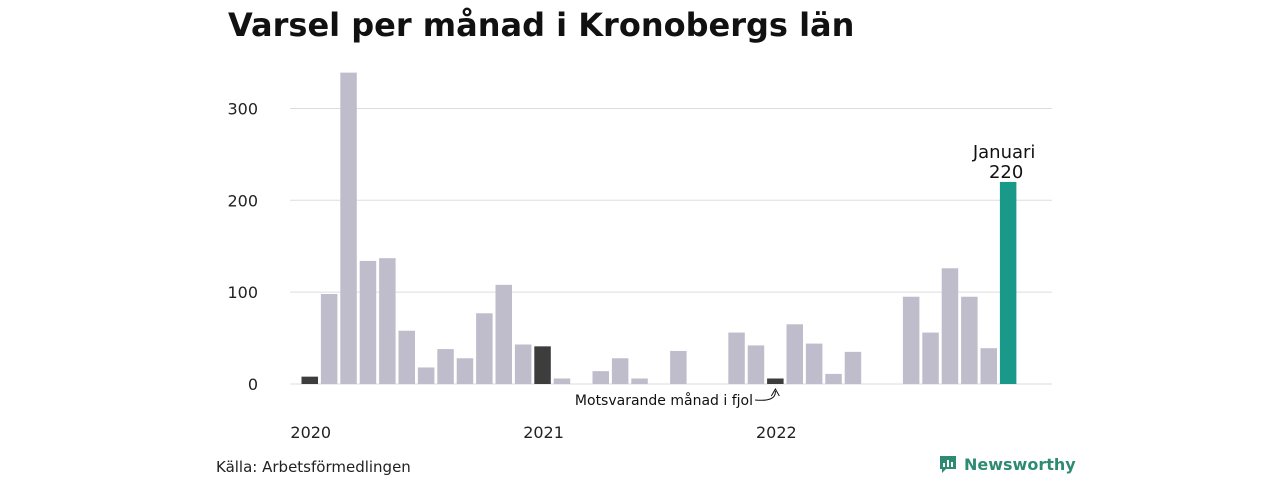 Image resolution: width=1280 pixels, height=480 pixels. Describe the element at coordinates (541, 25) in the screenshot. I see `chart-title: Varsel per månad i Kronobergs län` at that location.